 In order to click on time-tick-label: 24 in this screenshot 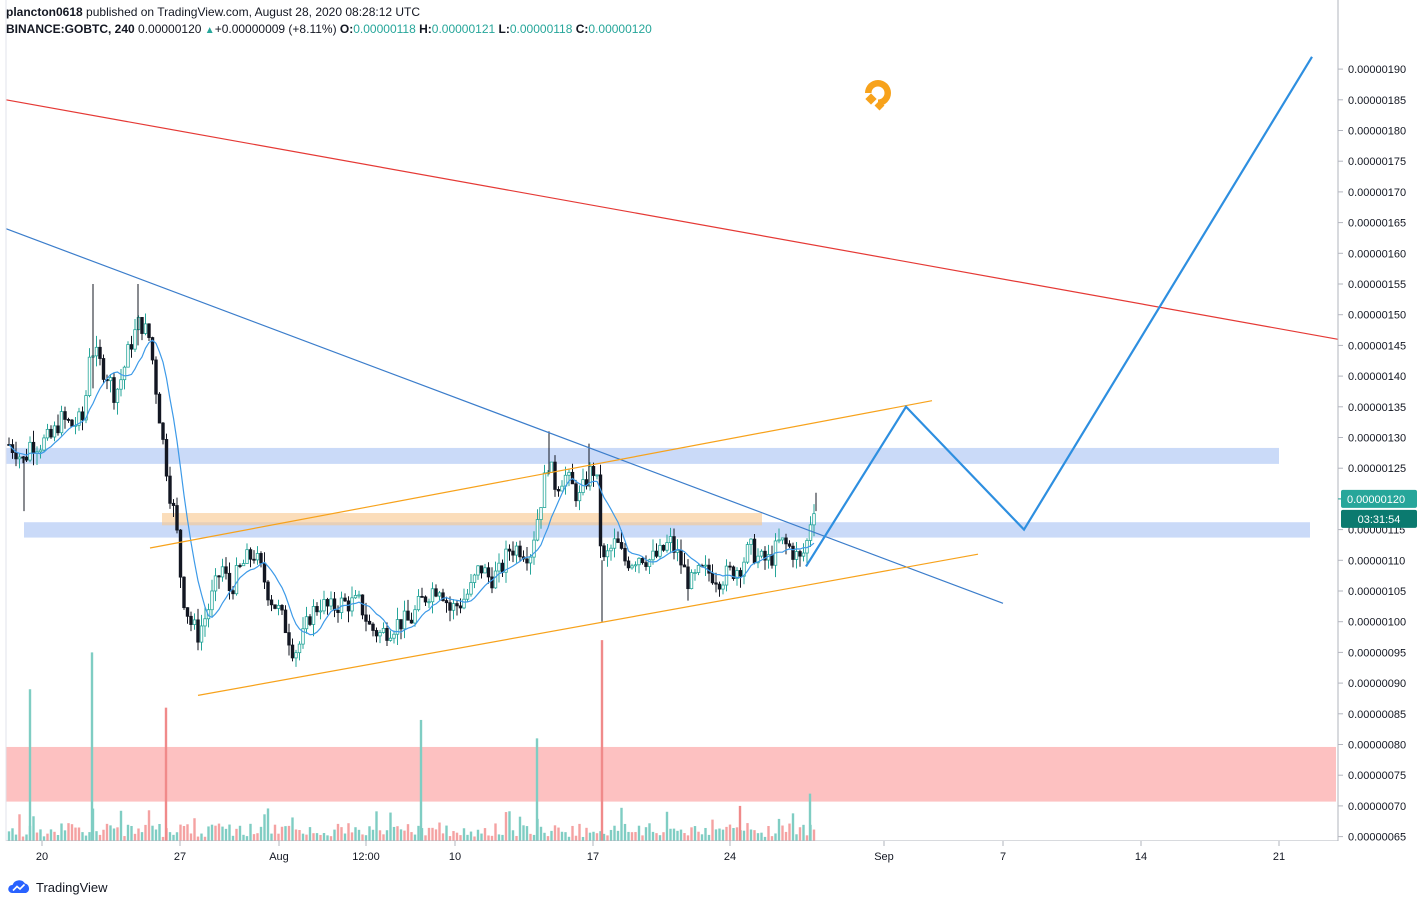, I will do `click(730, 857)`.